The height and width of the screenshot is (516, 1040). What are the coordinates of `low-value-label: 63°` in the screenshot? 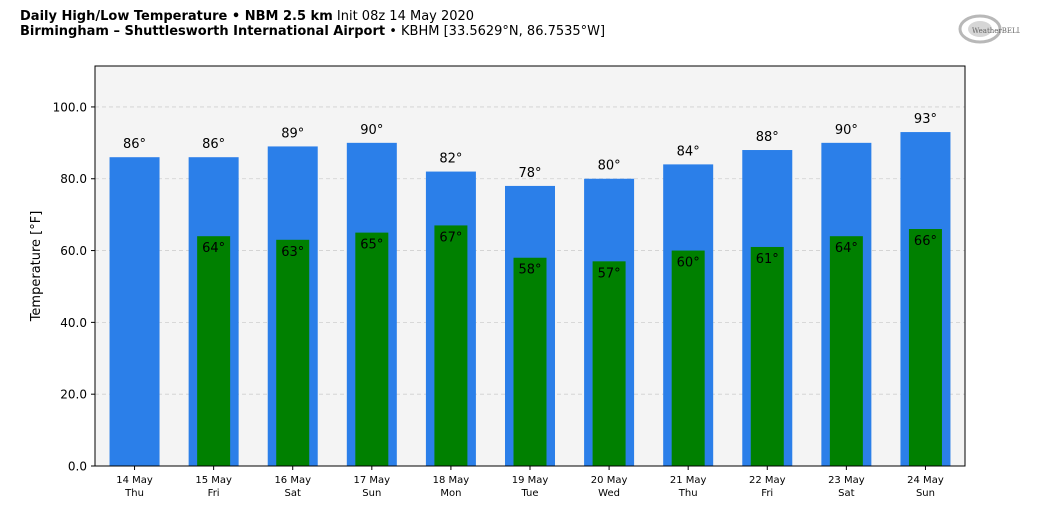 It's located at (292, 252).